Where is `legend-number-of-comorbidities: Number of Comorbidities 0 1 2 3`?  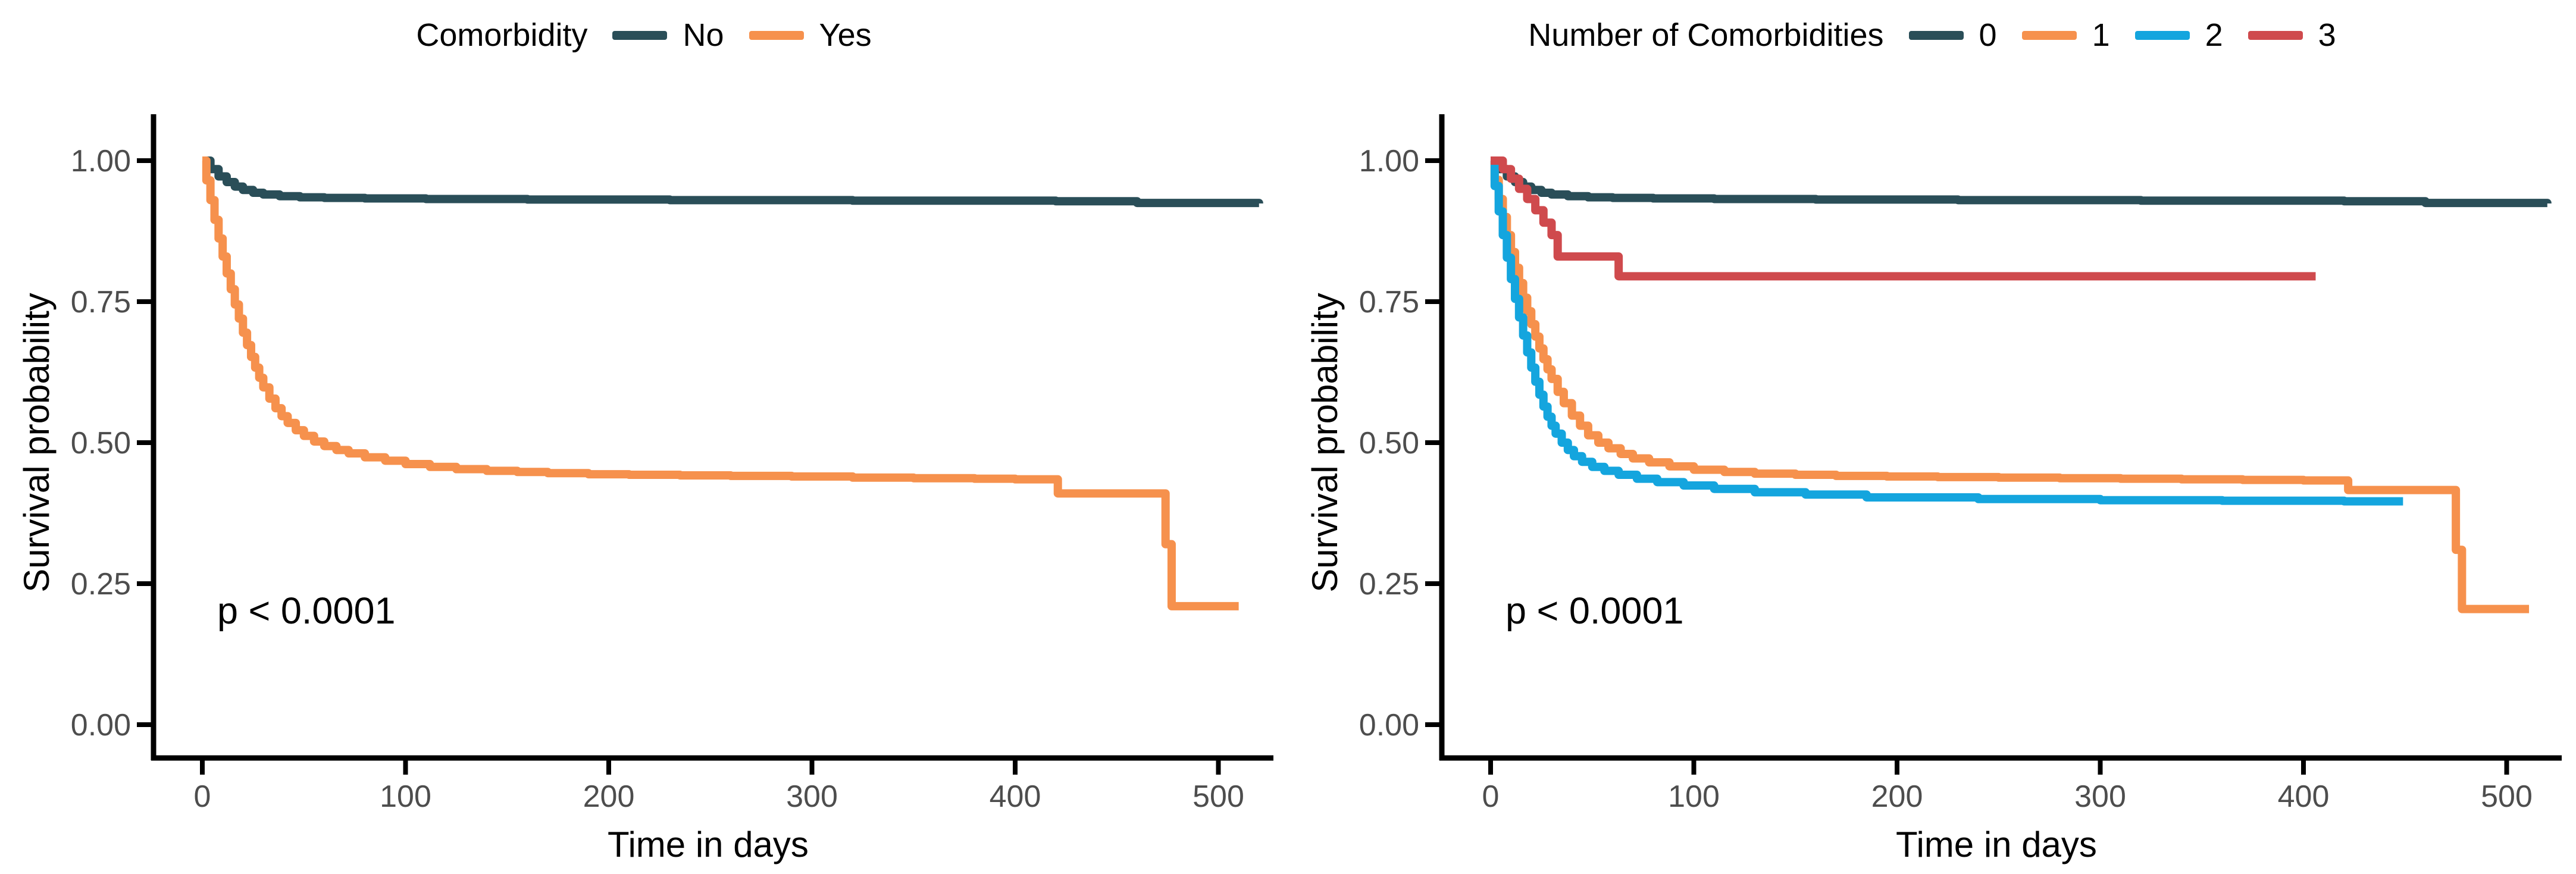 legend-number-of-comorbidities: Number of Comorbidities 0 1 2 3 is located at coordinates (1932, 35).